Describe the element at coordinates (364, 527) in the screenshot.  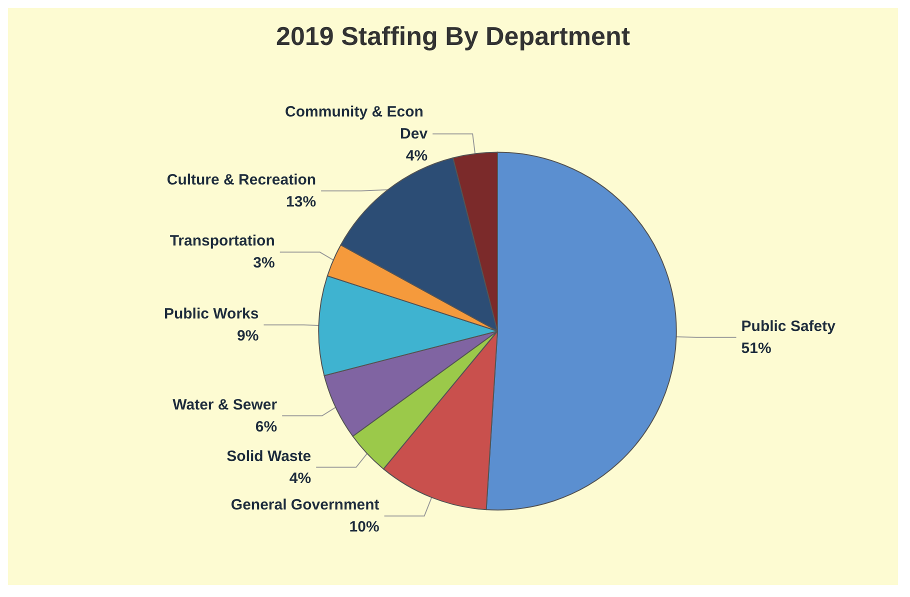
I see `data-label: 10%` at that location.